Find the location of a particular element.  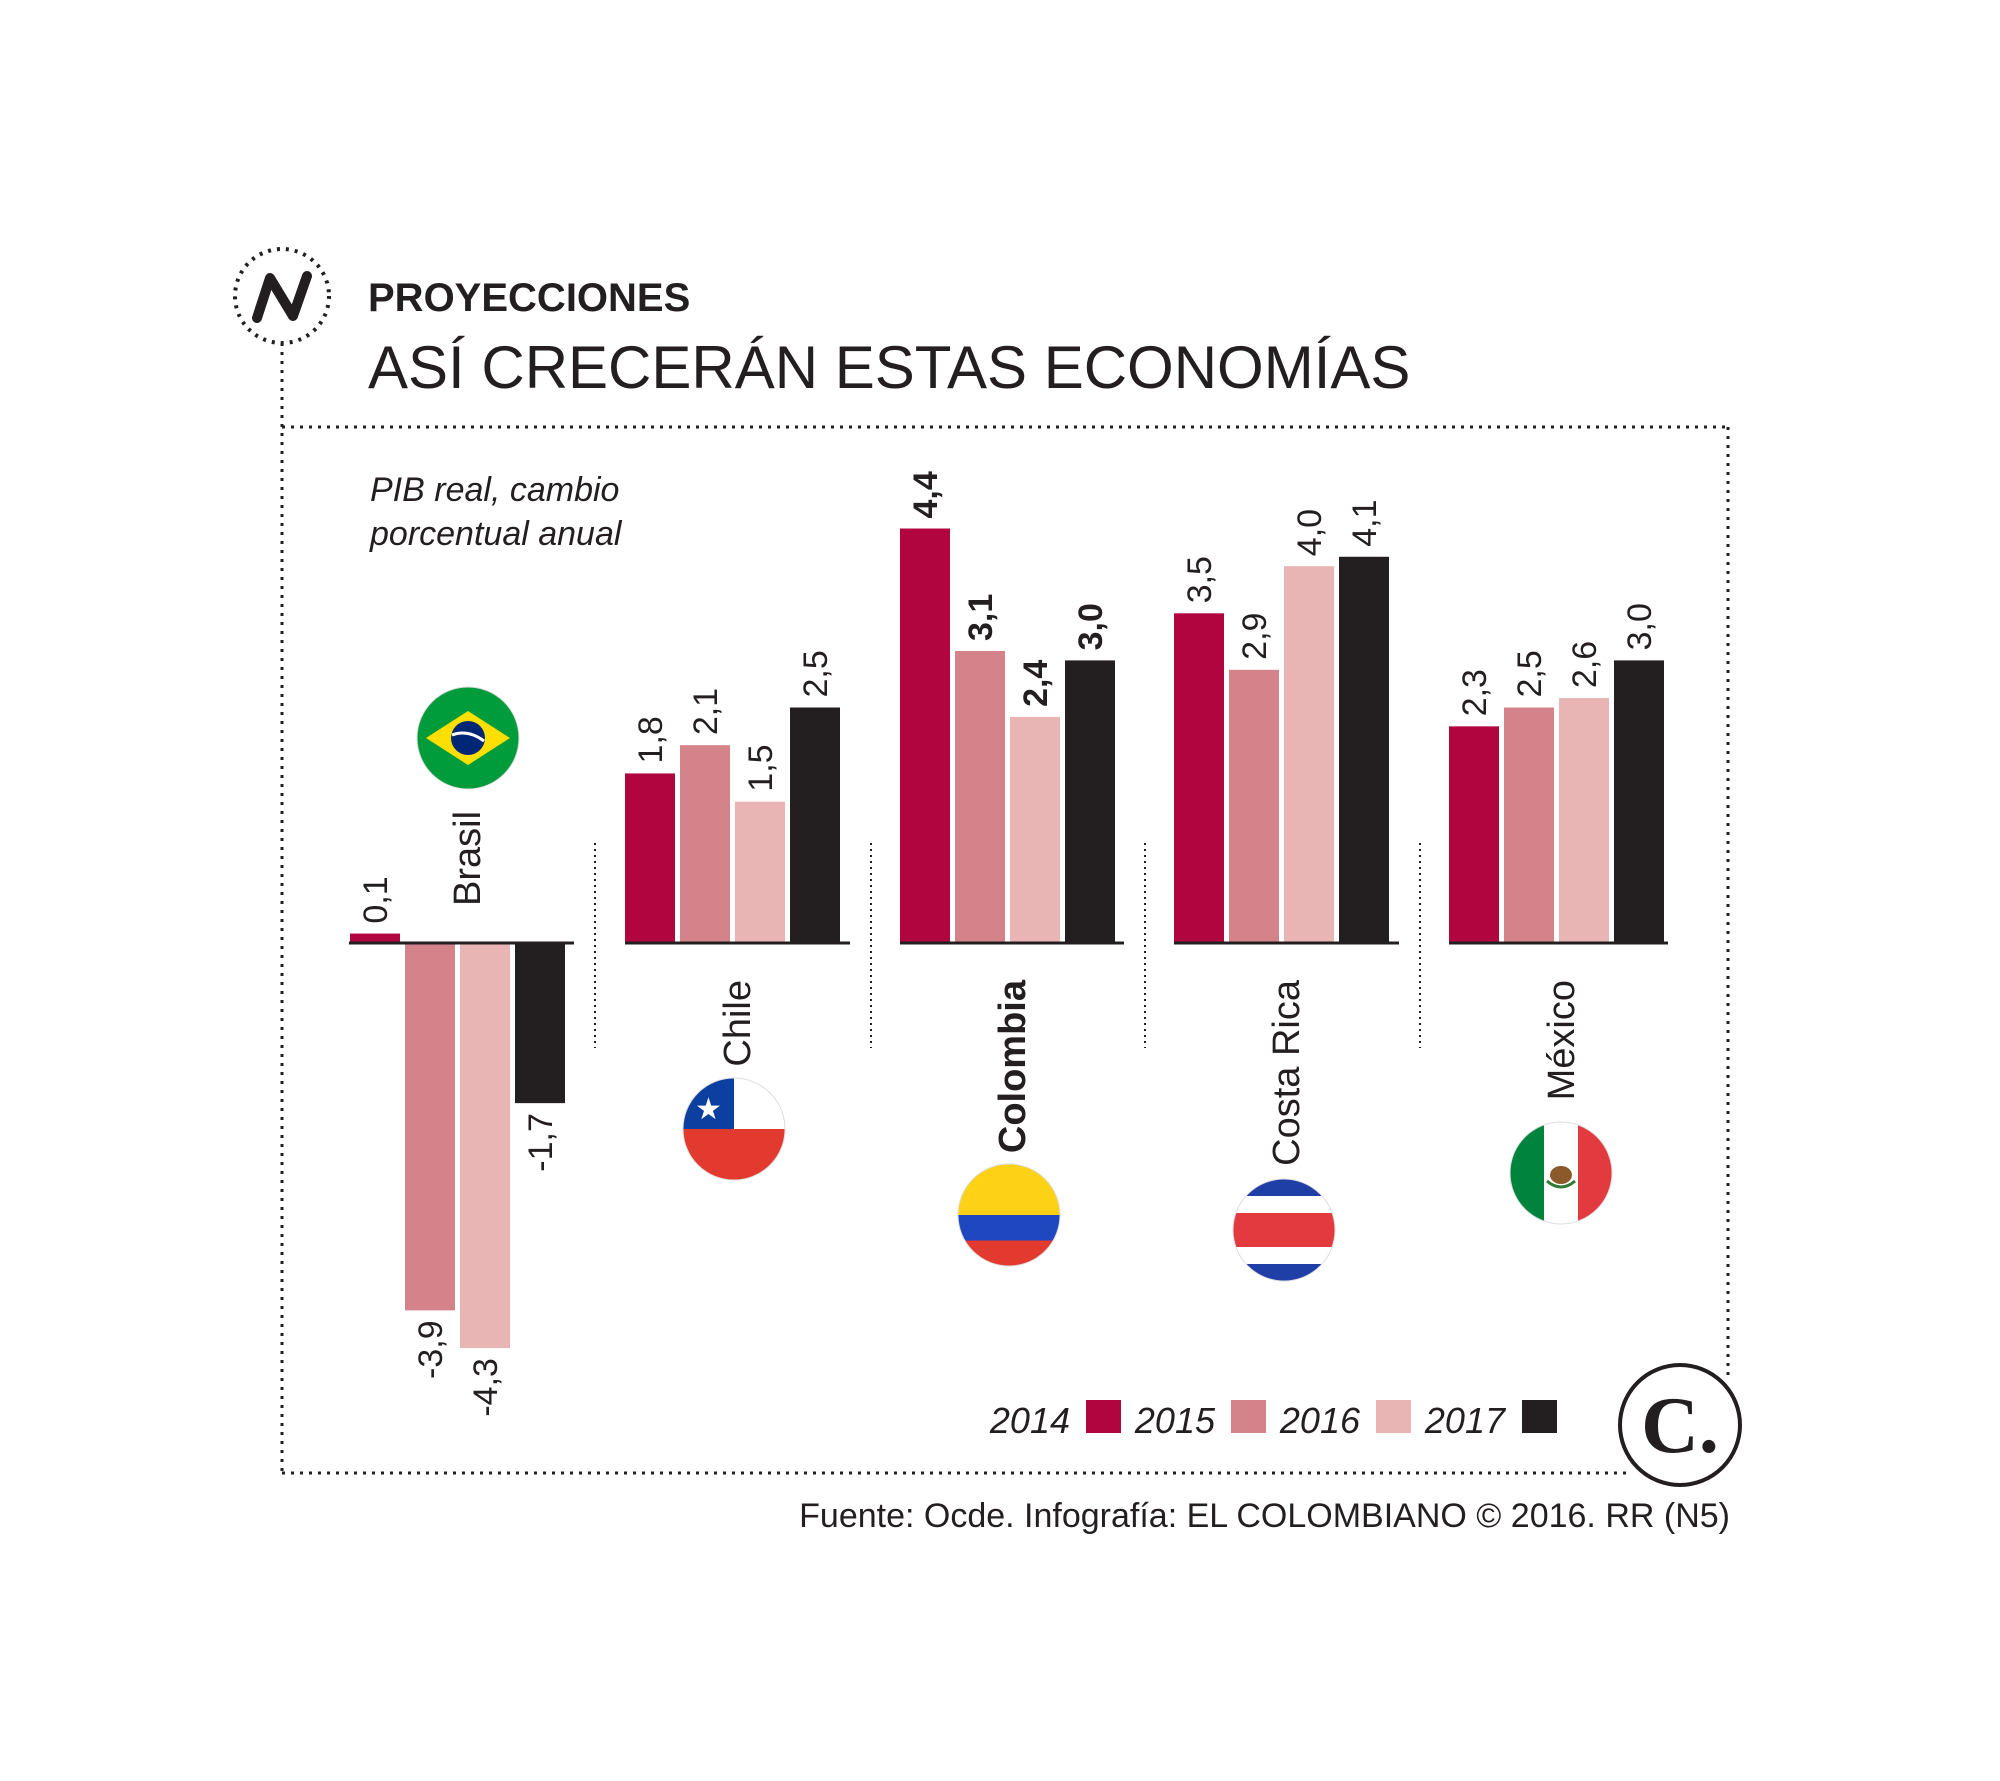

value-label-brasil-2014: 0,1 is located at coordinates (376, 899).